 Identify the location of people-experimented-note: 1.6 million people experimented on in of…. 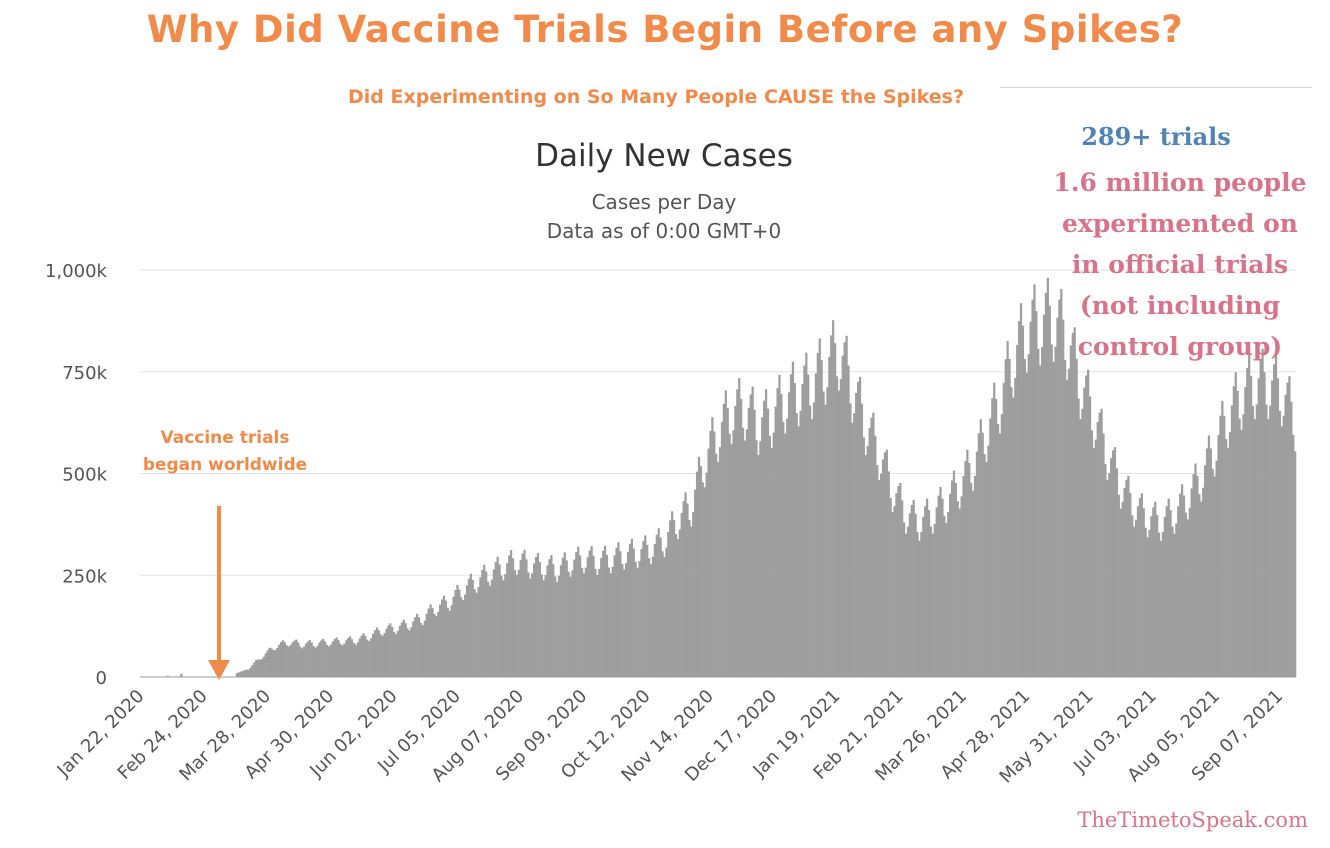
(1180, 264).